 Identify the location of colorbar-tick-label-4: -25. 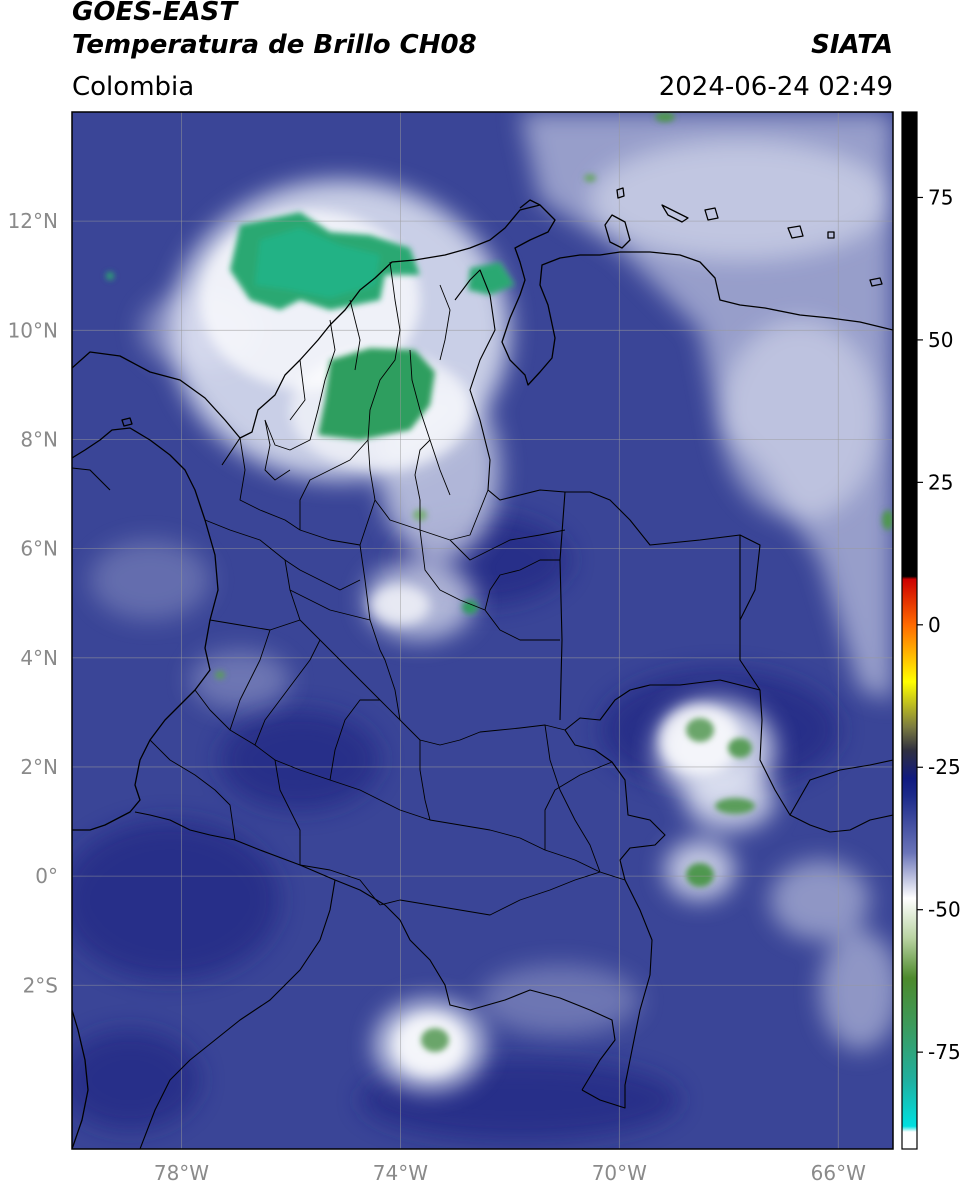
(944, 767).